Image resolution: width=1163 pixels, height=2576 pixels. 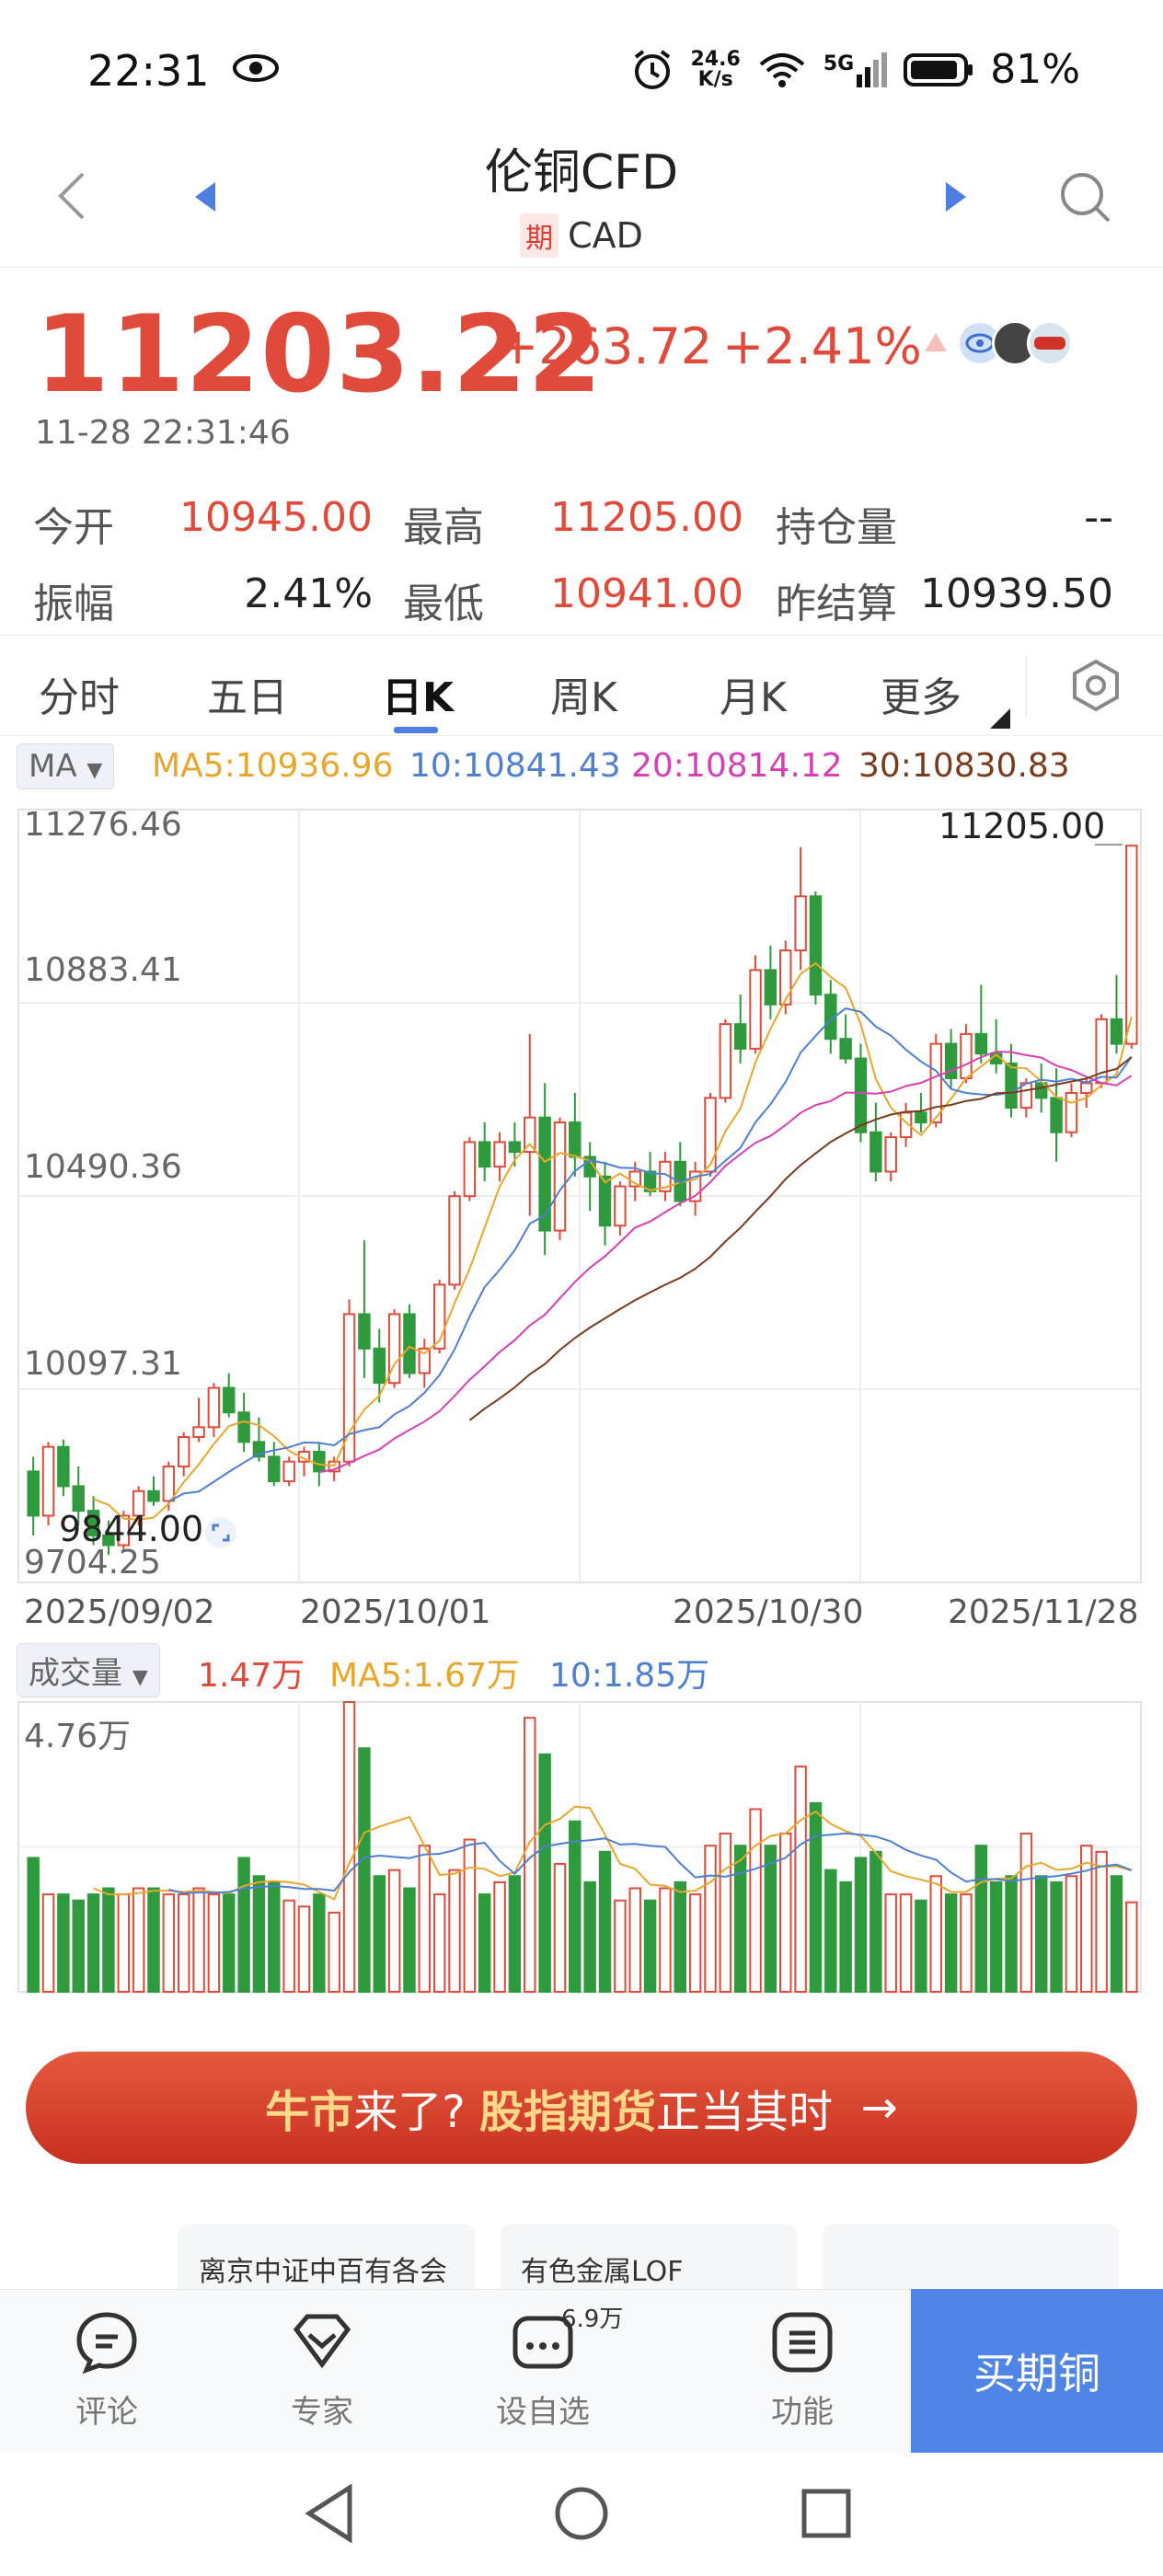 What do you see at coordinates (921, 697) in the screenshot?
I see `tab-more: 更多` at bounding box center [921, 697].